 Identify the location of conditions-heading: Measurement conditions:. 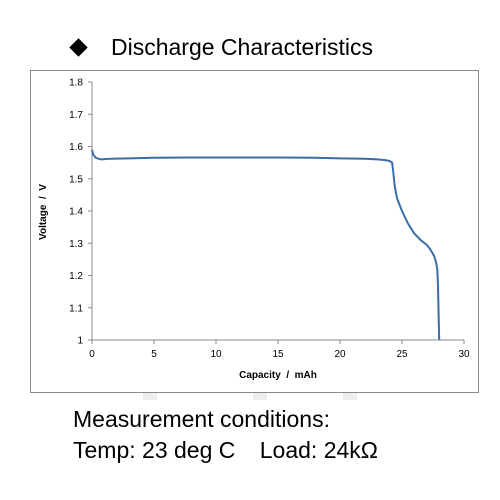
(201, 419).